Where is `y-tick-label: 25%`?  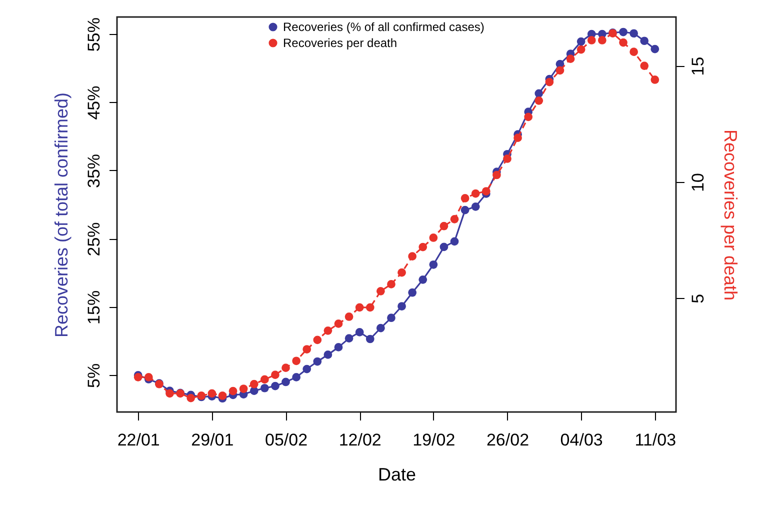
y-tick-label: 25% is located at coordinates (94, 239).